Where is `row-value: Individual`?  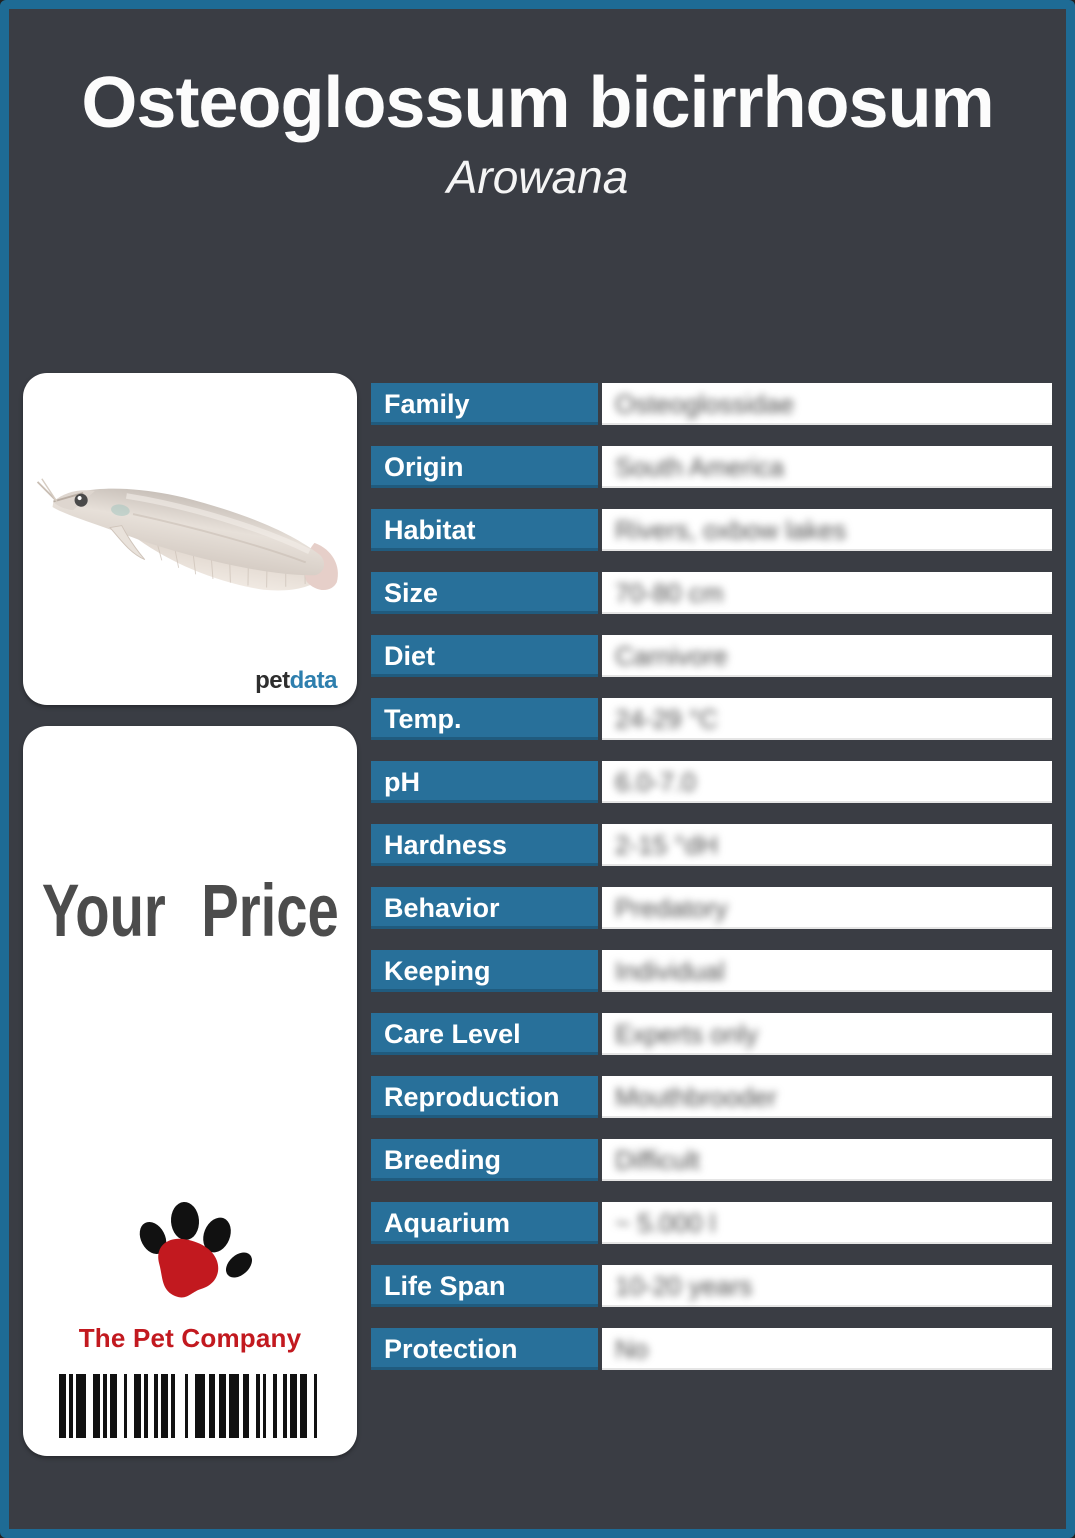 row-value: Individual is located at coordinates (827, 971).